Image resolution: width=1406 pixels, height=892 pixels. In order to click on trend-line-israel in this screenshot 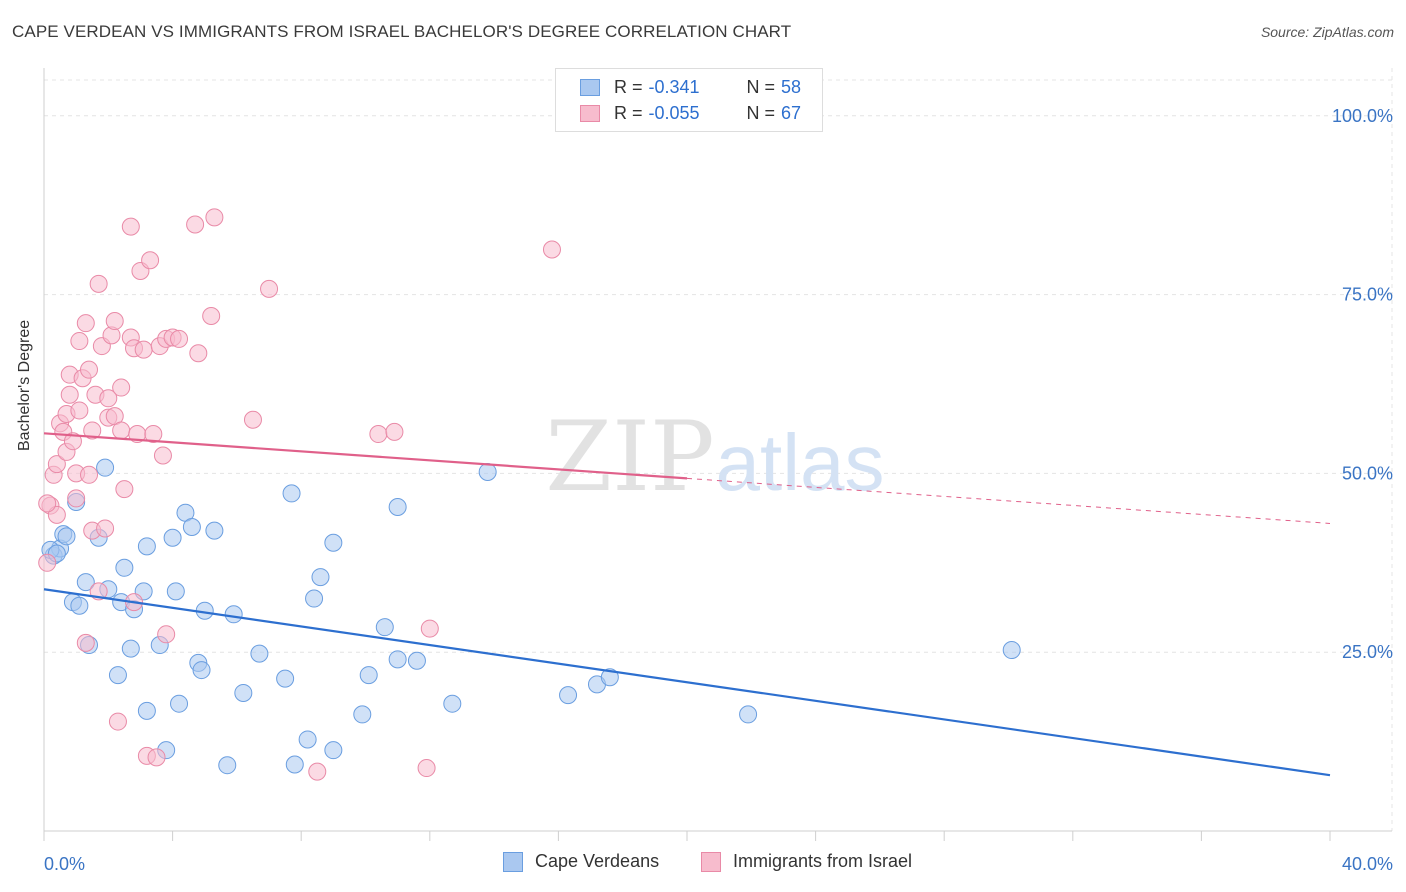, I will do `click(365, 456)`.